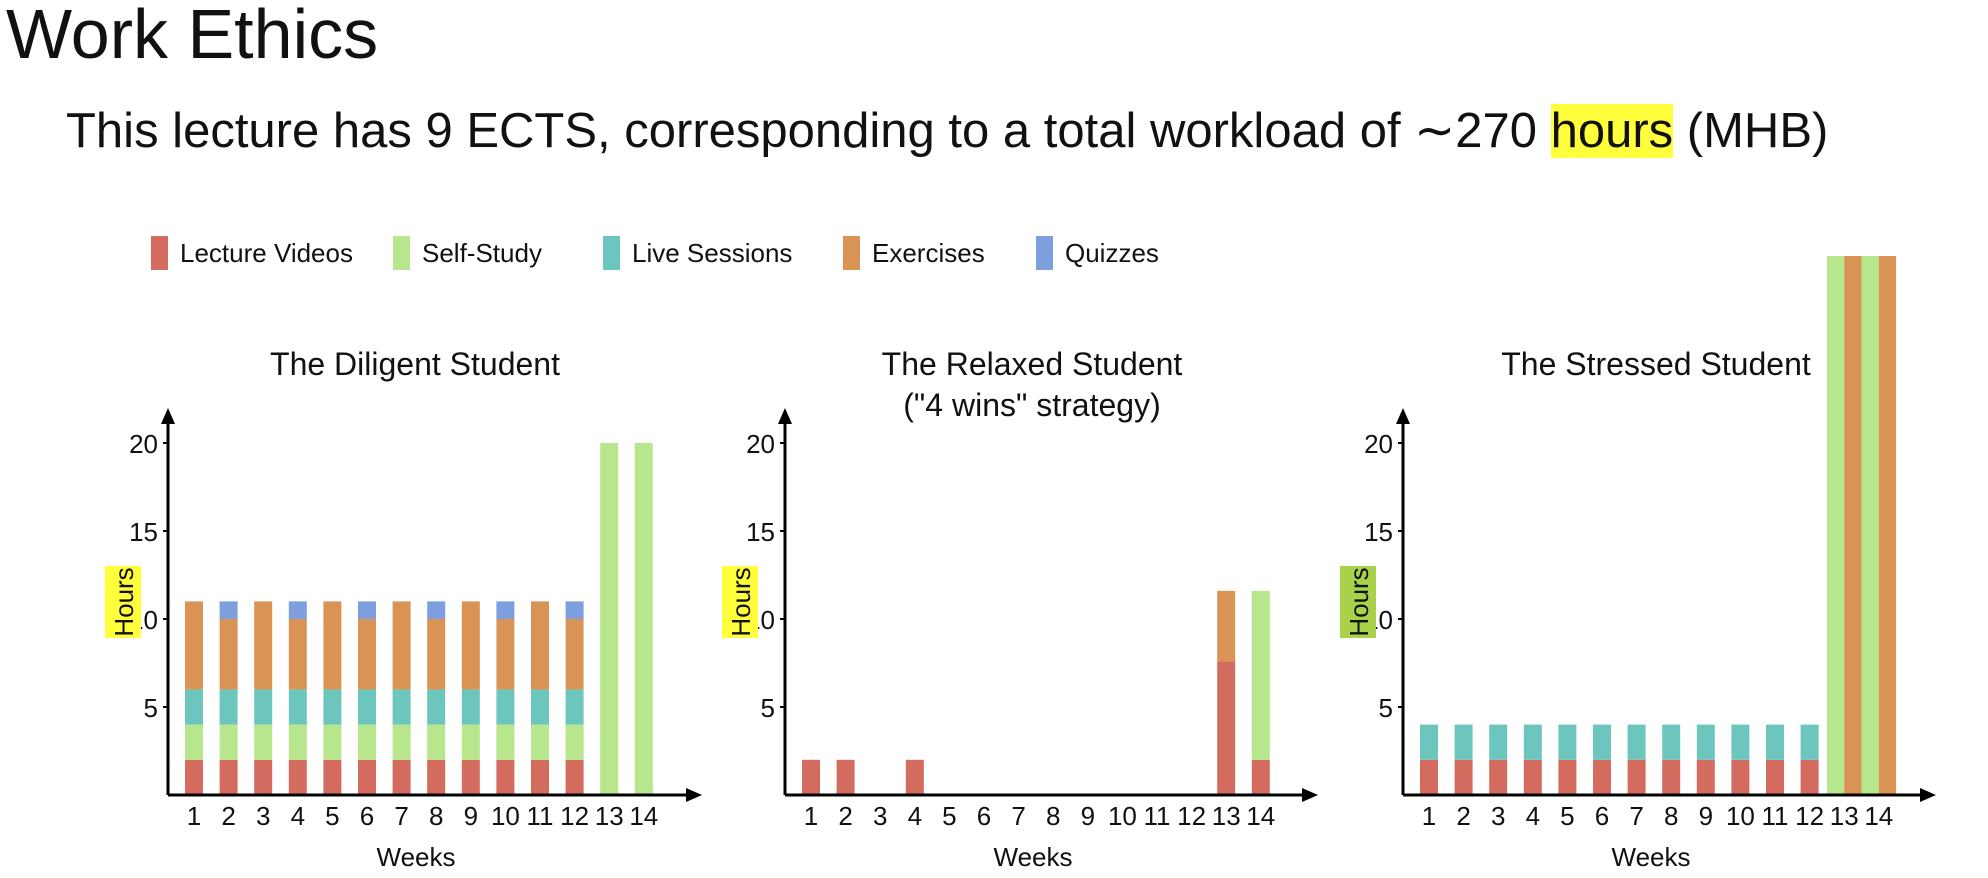  What do you see at coordinates (712, 253) in the screenshot?
I see `legend-label: Live Sessions` at bounding box center [712, 253].